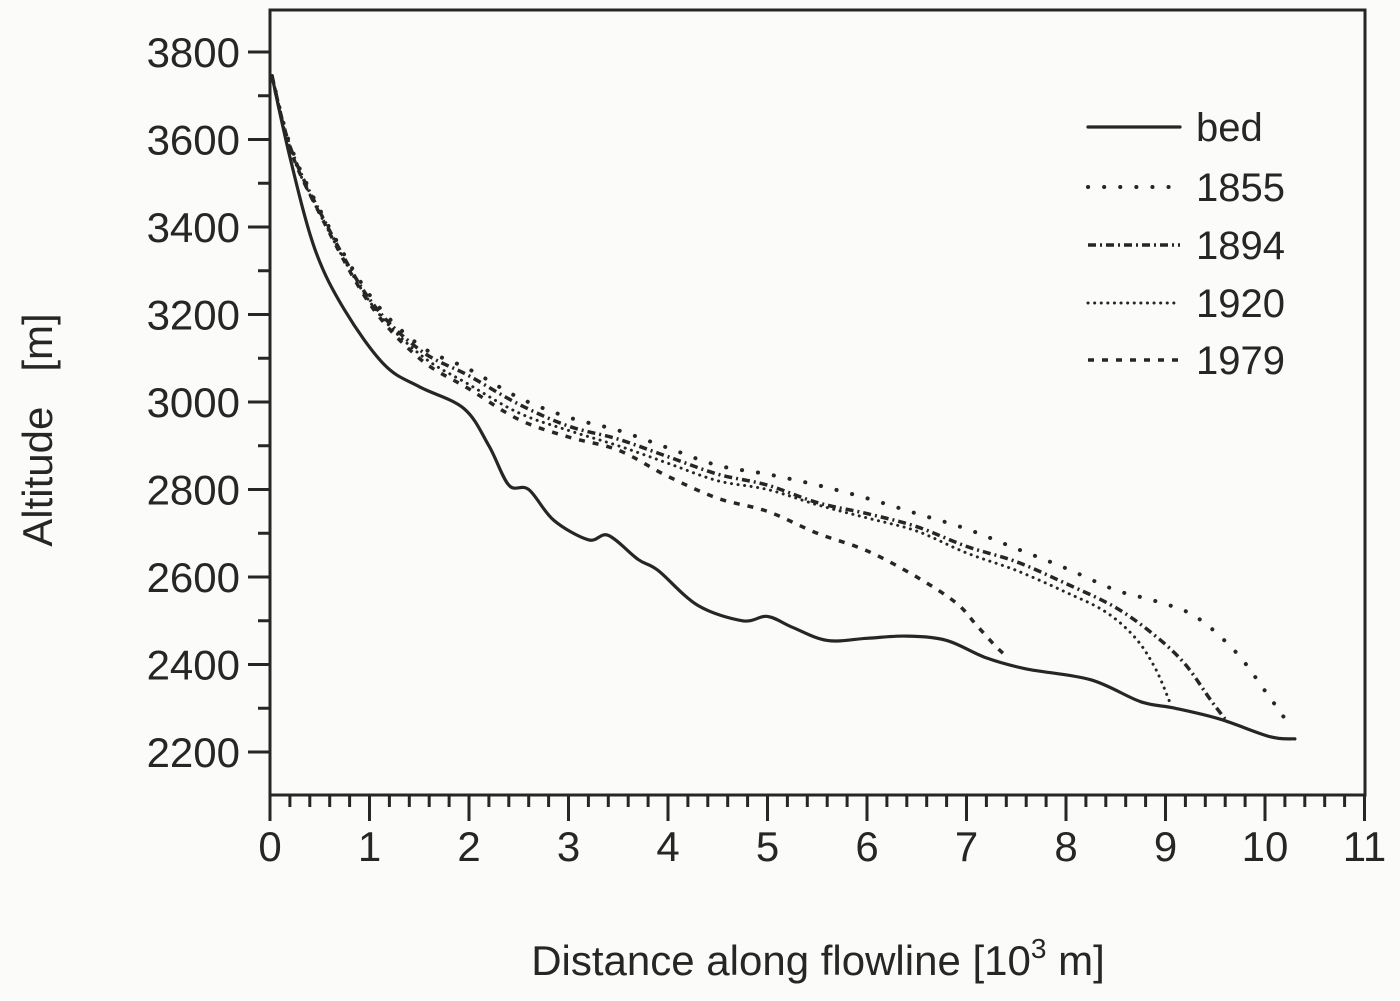 This screenshot has width=1400, height=1001. What do you see at coordinates (1365, 846) in the screenshot?
I see `x-tick-label: 11` at bounding box center [1365, 846].